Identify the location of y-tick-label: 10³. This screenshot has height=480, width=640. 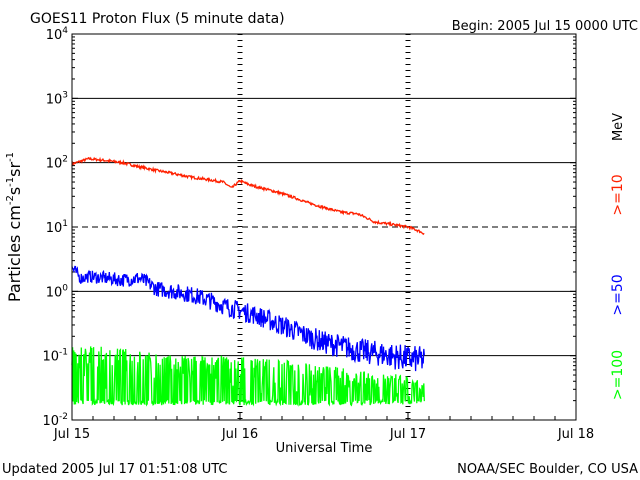
(57, 98).